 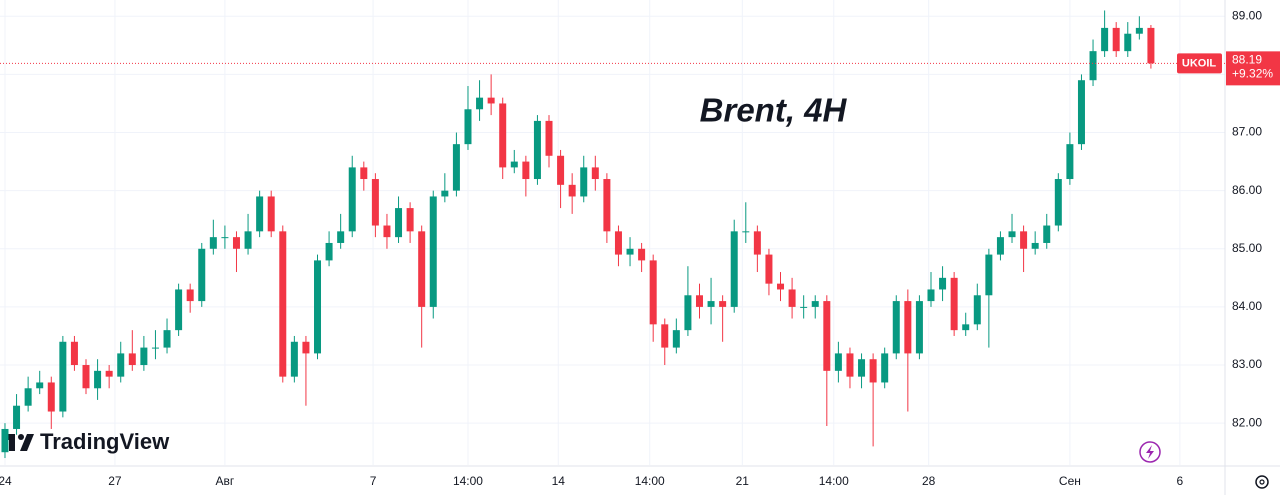 I want to click on y-tick-label: 85.00, so click(x=1247, y=248).